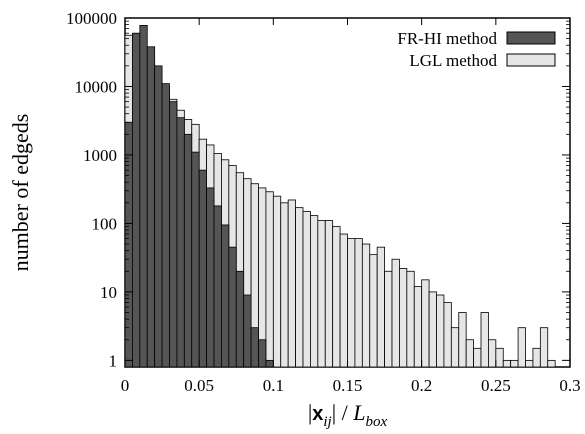 This screenshot has width=585, height=434. Describe the element at coordinates (569, 385) in the screenshot. I see `x-tick-label: 0.3` at that location.